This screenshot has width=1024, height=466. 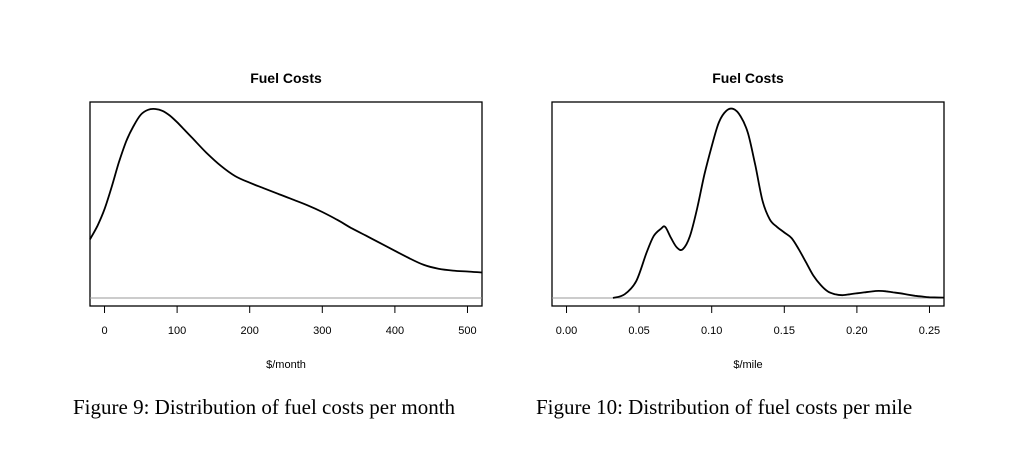 I want to click on x-tick-label: 0.15, so click(x=784, y=331).